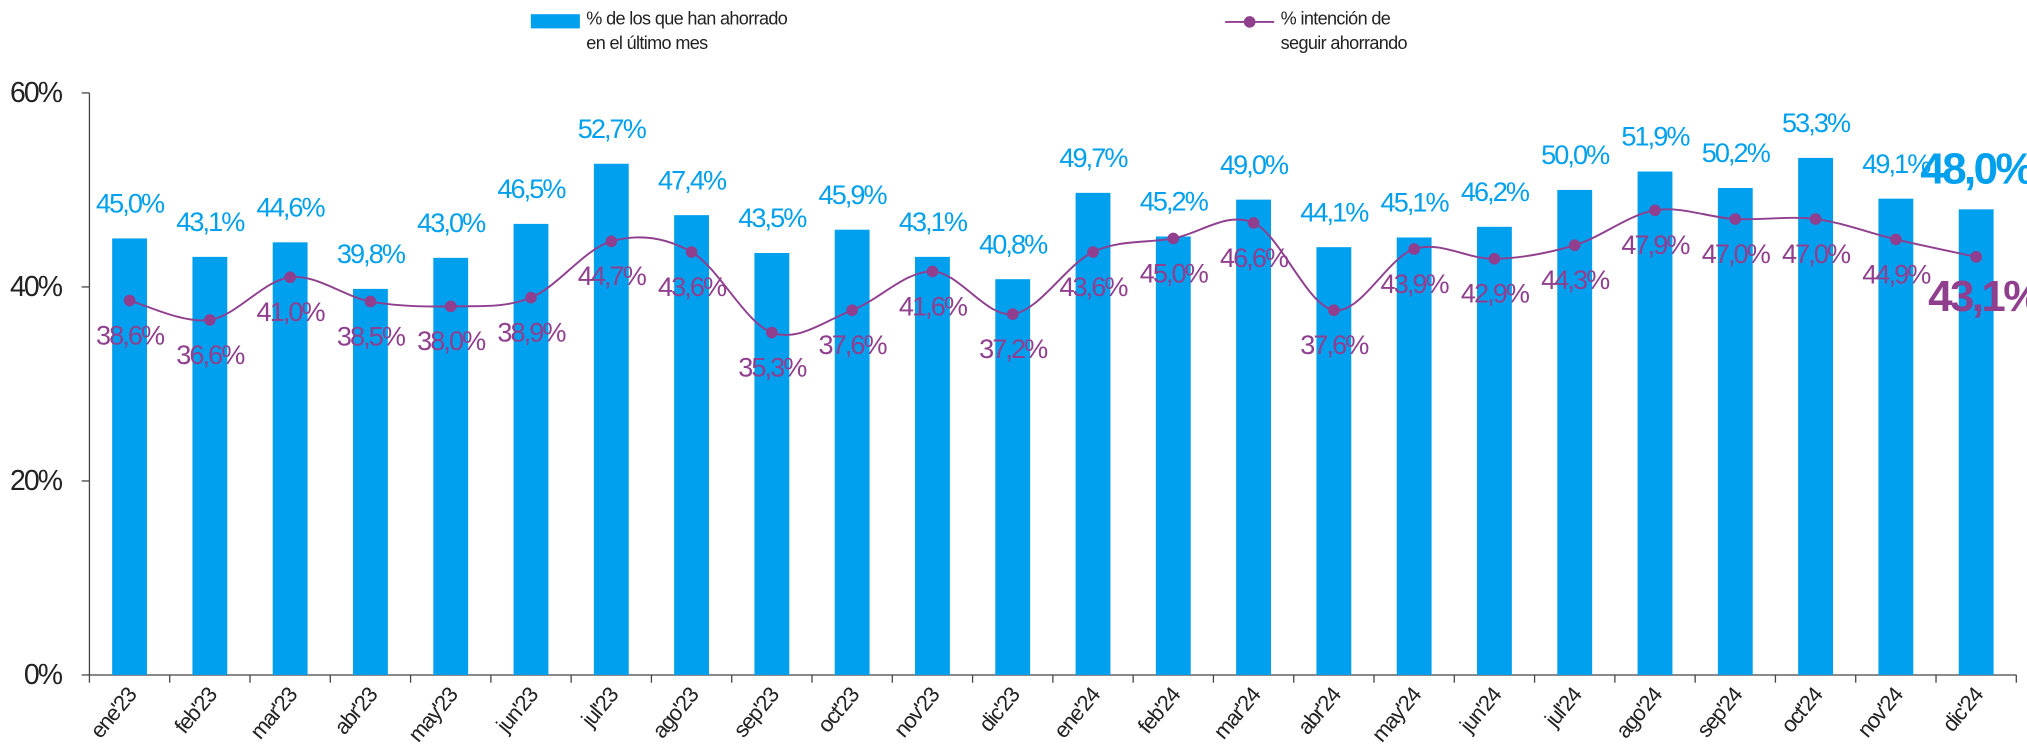 The height and width of the screenshot is (755, 2027). Describe the element at coordinates (772, 217) in the screenshot. I see `bar-value-label: 43,5%` at that location.